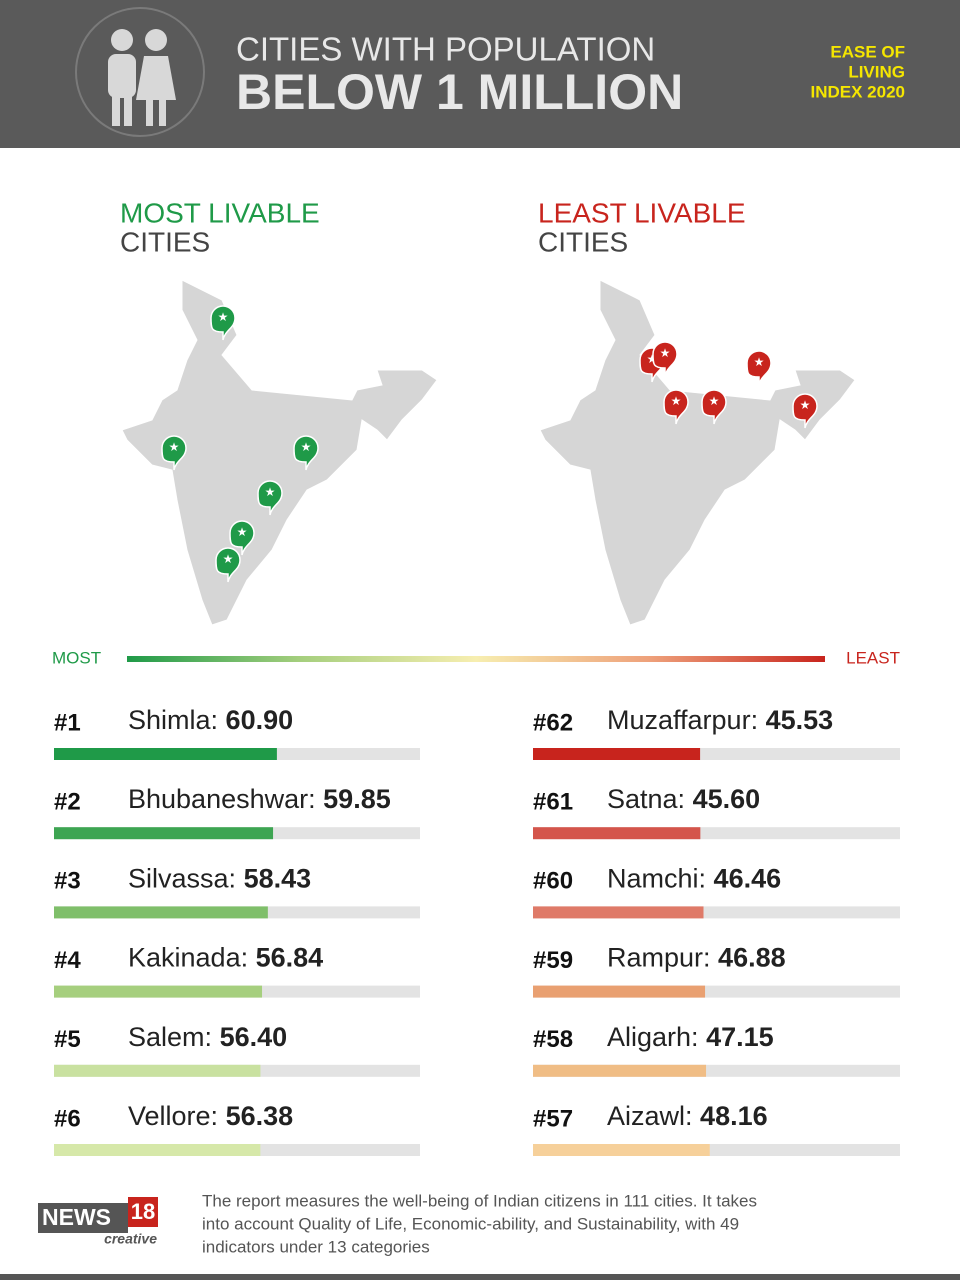  I want to click on city-label: Shimla: 60.90, so click(210, 720).